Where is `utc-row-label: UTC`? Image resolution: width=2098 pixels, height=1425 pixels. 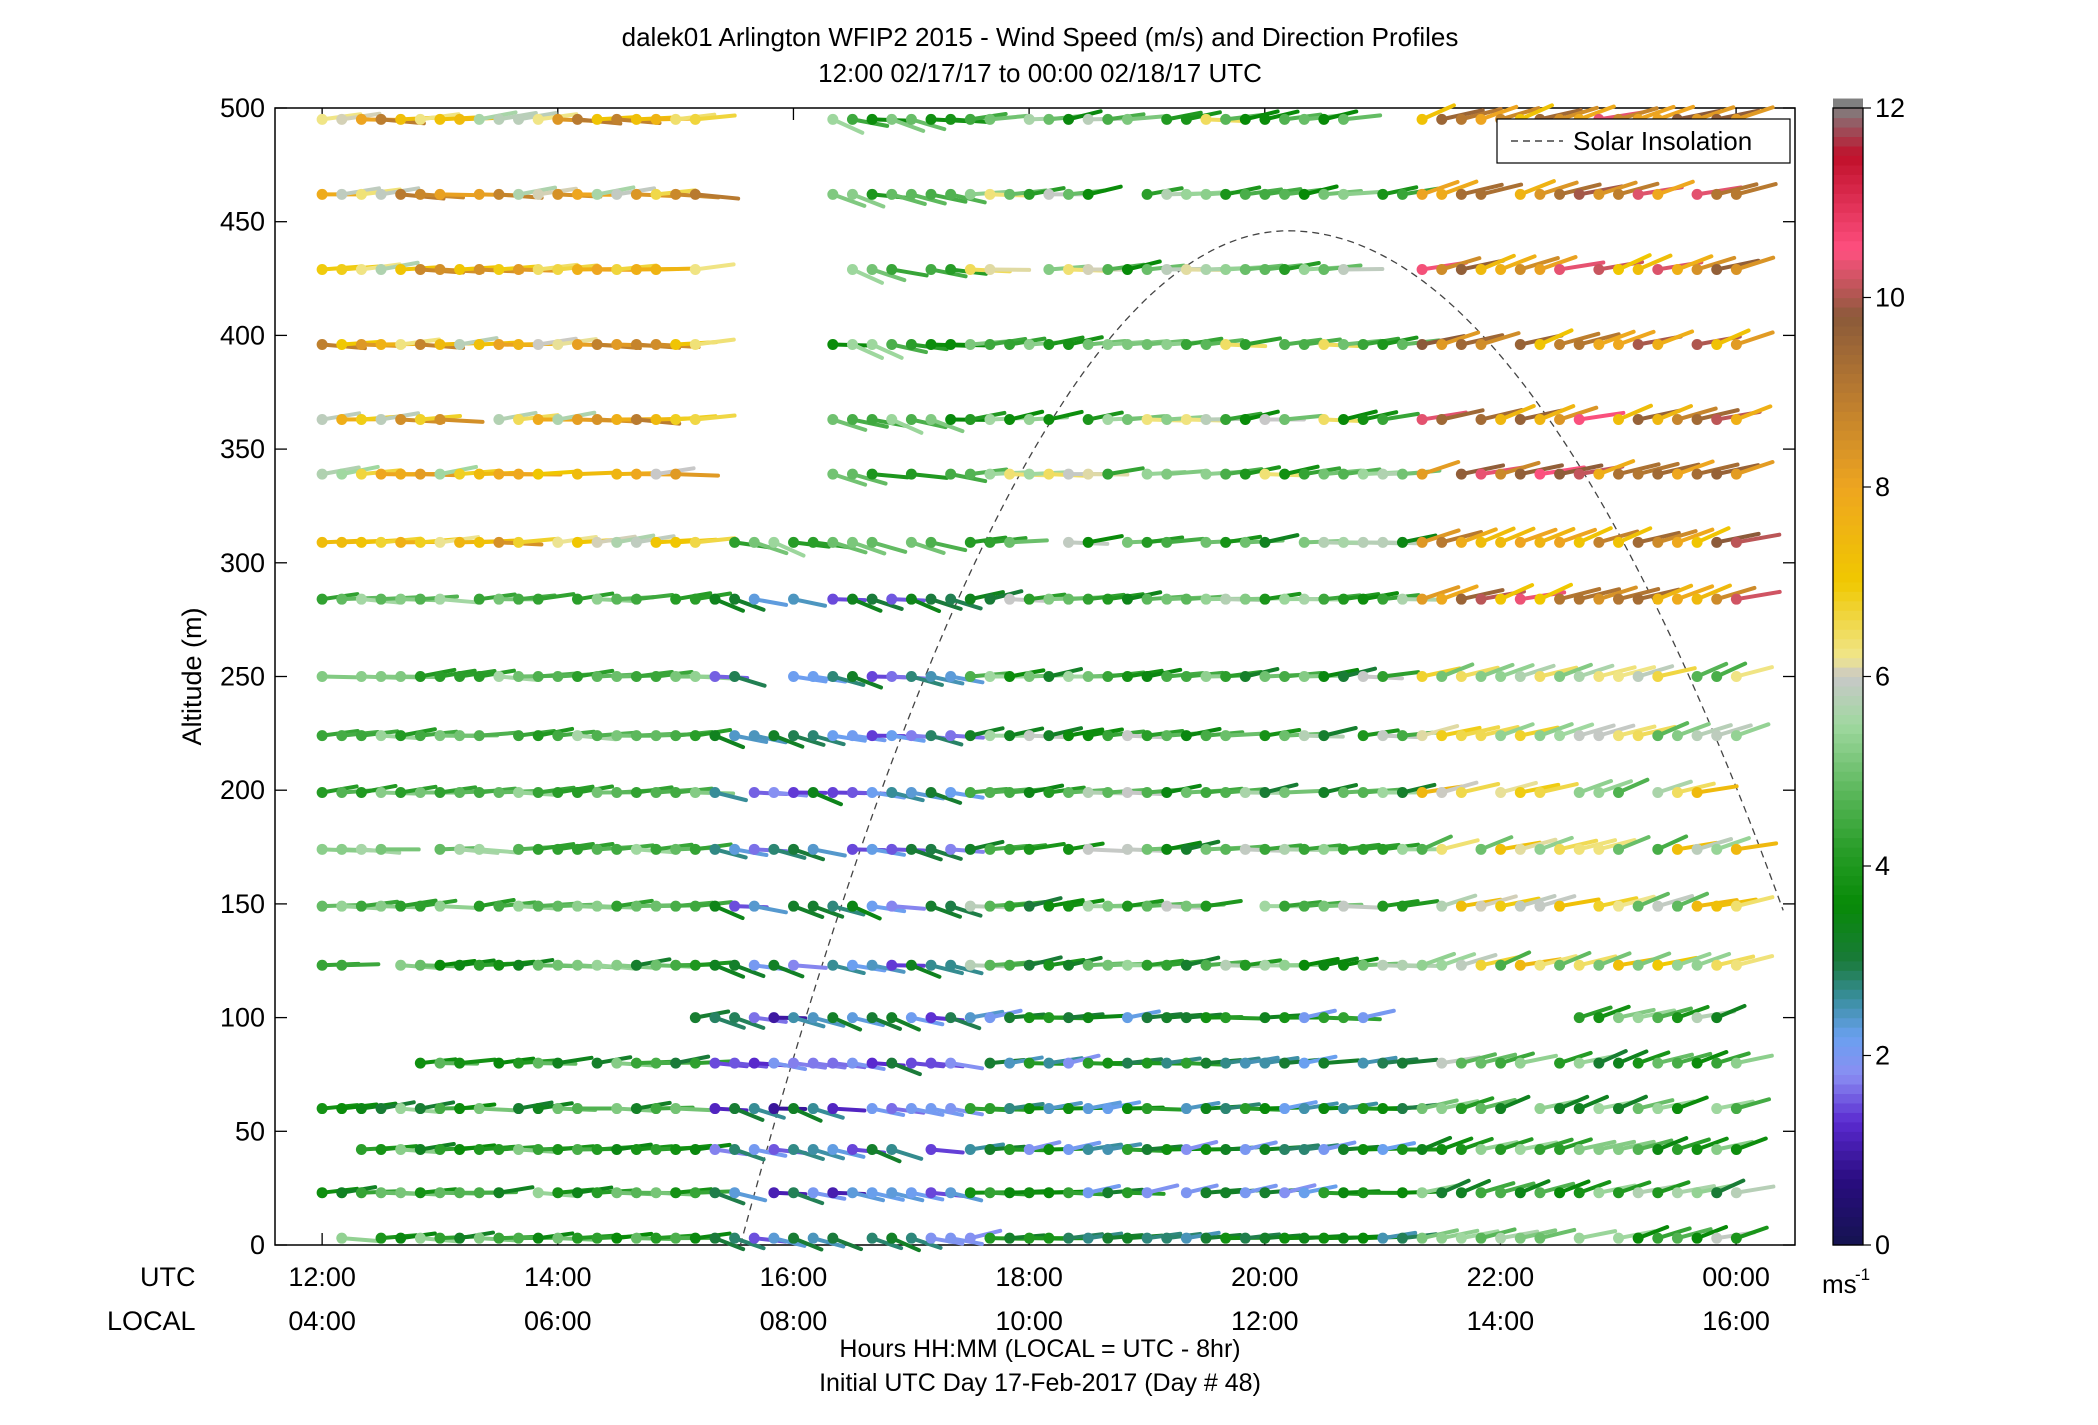 utc-row-label: UTC is located at coordinates (168, 1277).